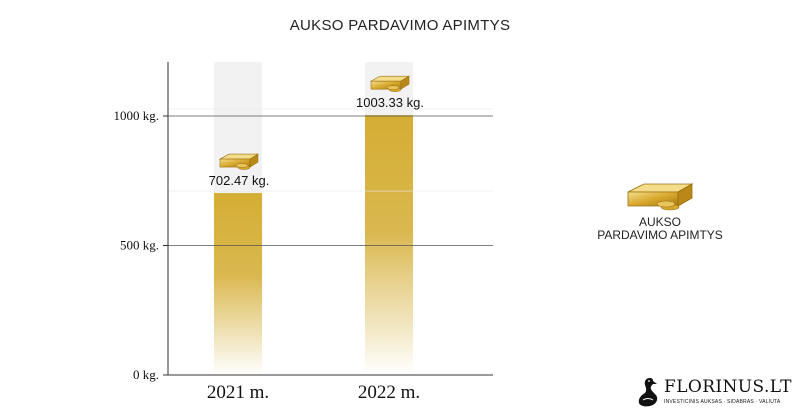 The width and height of the screenshot is (800, 420). What do you see at coordinates (722, 402) in the screenshot?
I see `logo-tagline: INVESTICINIS AUKSAS · SIDABRAS · VALIUTA` at bounding box center [722, 402].